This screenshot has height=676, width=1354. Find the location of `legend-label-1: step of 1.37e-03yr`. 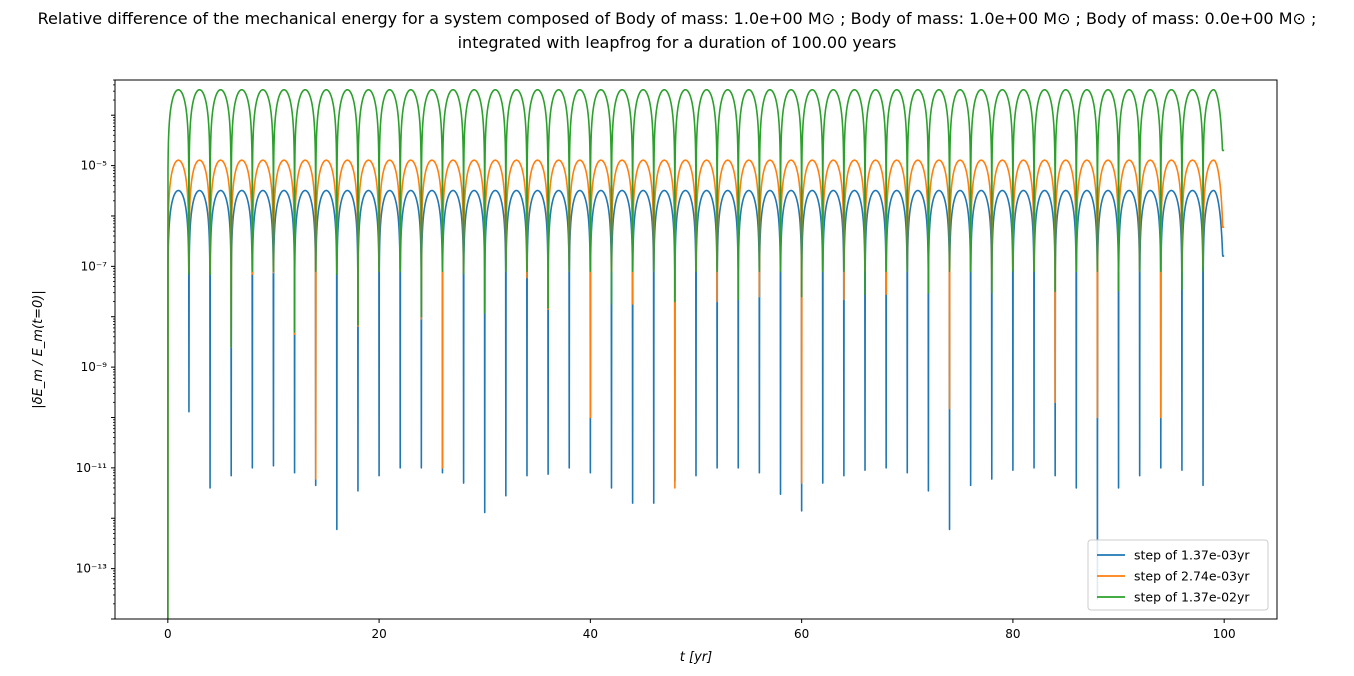

legend-label-1: step of 1.37e-03yr is located at coordinates (1192, 555).